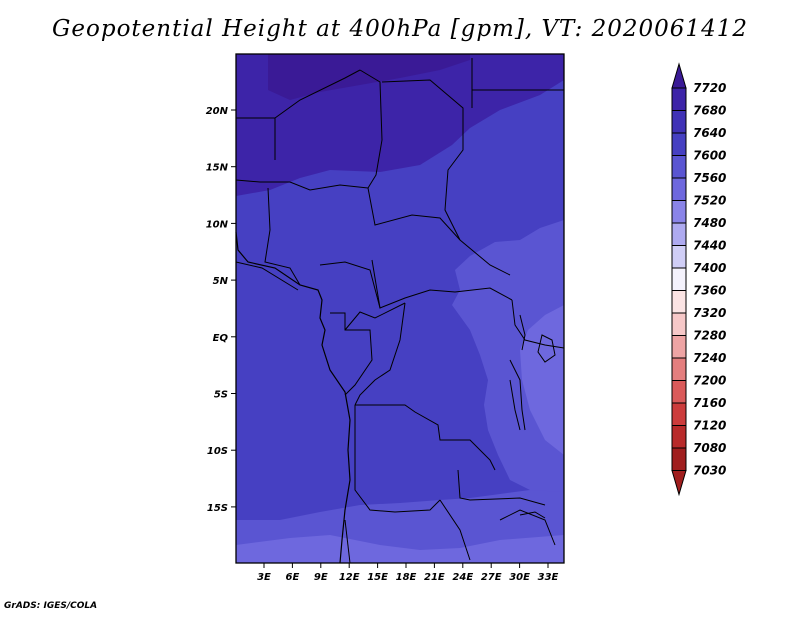 This screenshot has width=800, height=618. Describe the element at coordinates (709, 156) in the screenshot. I see `colorbar-level-label: 7600` at that location.